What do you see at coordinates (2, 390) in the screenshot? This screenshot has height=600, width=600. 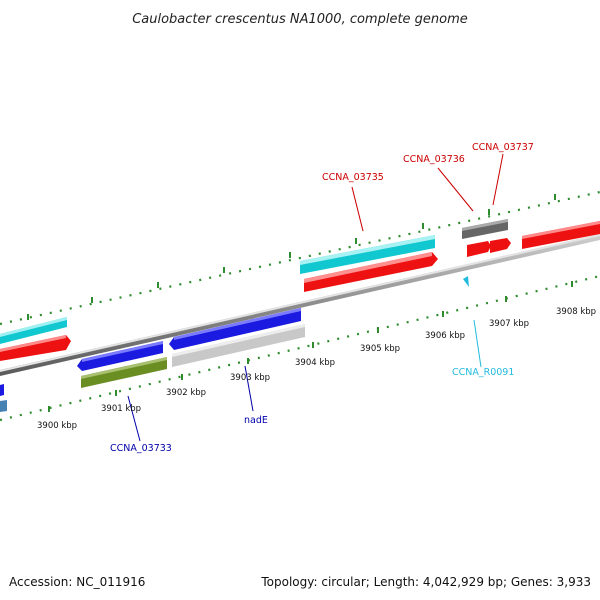 I see `gene-blue-edge` at bounding box center [2, 390].